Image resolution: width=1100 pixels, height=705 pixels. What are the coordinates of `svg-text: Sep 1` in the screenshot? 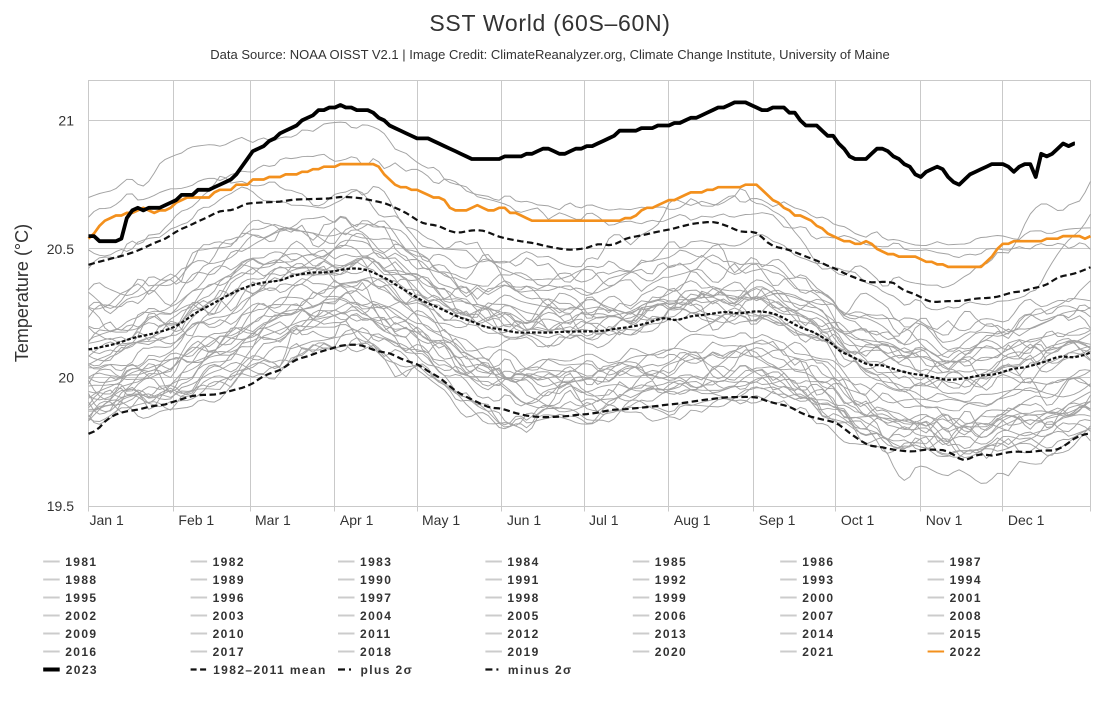 It's located at (777, 520).